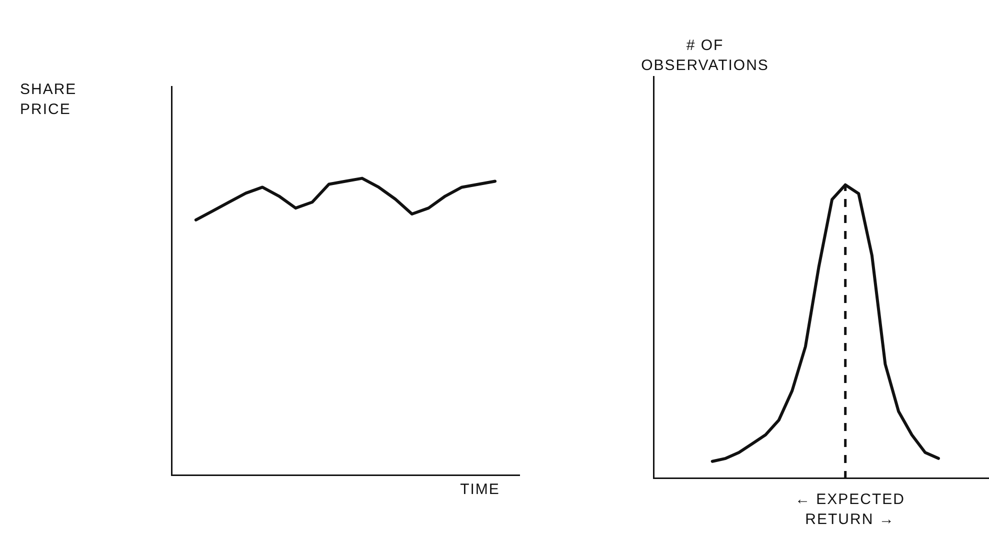 This screenshot has height=544, width=989. What do you see at coordinates (49, 100) in the screenshot?
I see `y-axis-title: SHARE PRICE` at bounding box center [49, 100].